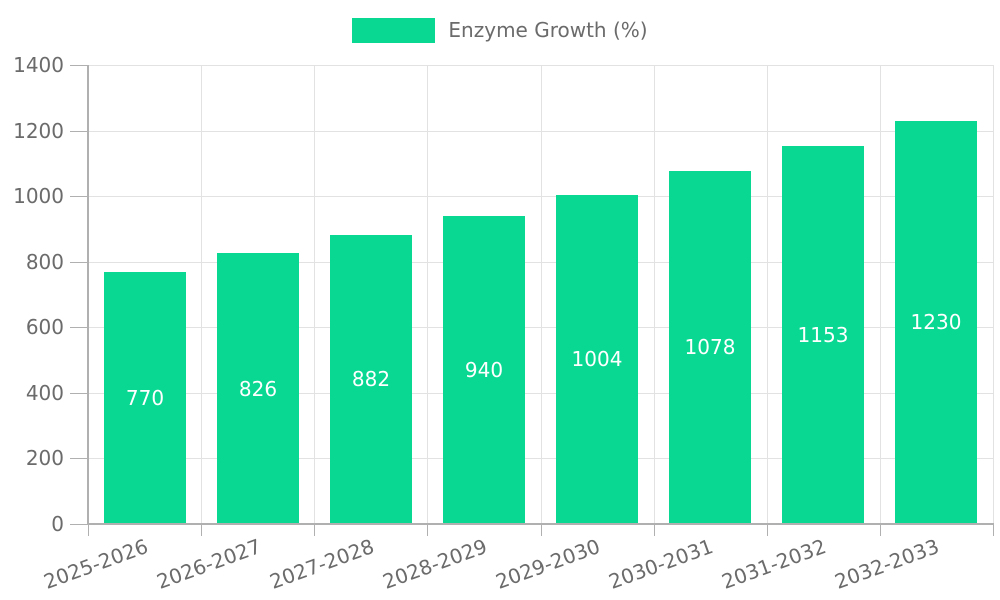 The width and height of the screenshot is (1000, 600). Describe the element at coordinates (548, 30) in the screenshot. I see `legend-label: Enzyme Growth (%)` at that location.